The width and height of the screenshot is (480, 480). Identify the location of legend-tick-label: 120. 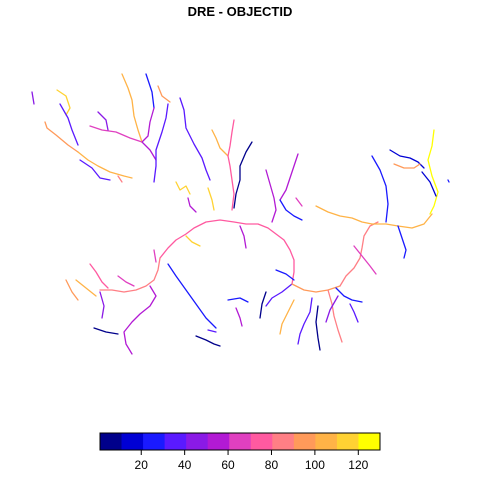
(358, 465).